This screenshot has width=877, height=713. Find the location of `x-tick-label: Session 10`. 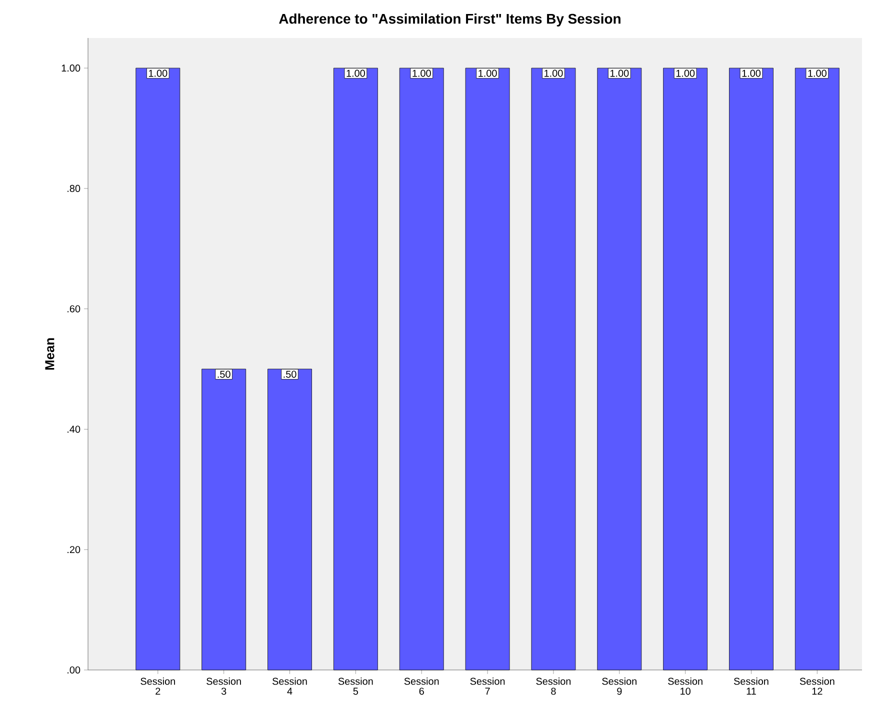

x-tick-label: Session 10 is located at coordinates (685, 686).